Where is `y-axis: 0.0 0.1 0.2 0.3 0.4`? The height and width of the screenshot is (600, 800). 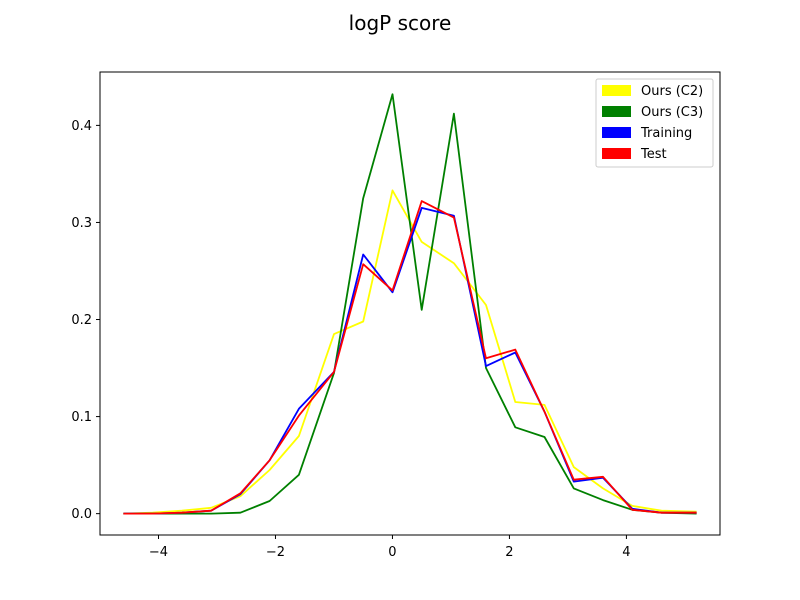
y-axis: 0.0 0.1 0.2 0.3 0.4 is located at coordinates (85, 320).